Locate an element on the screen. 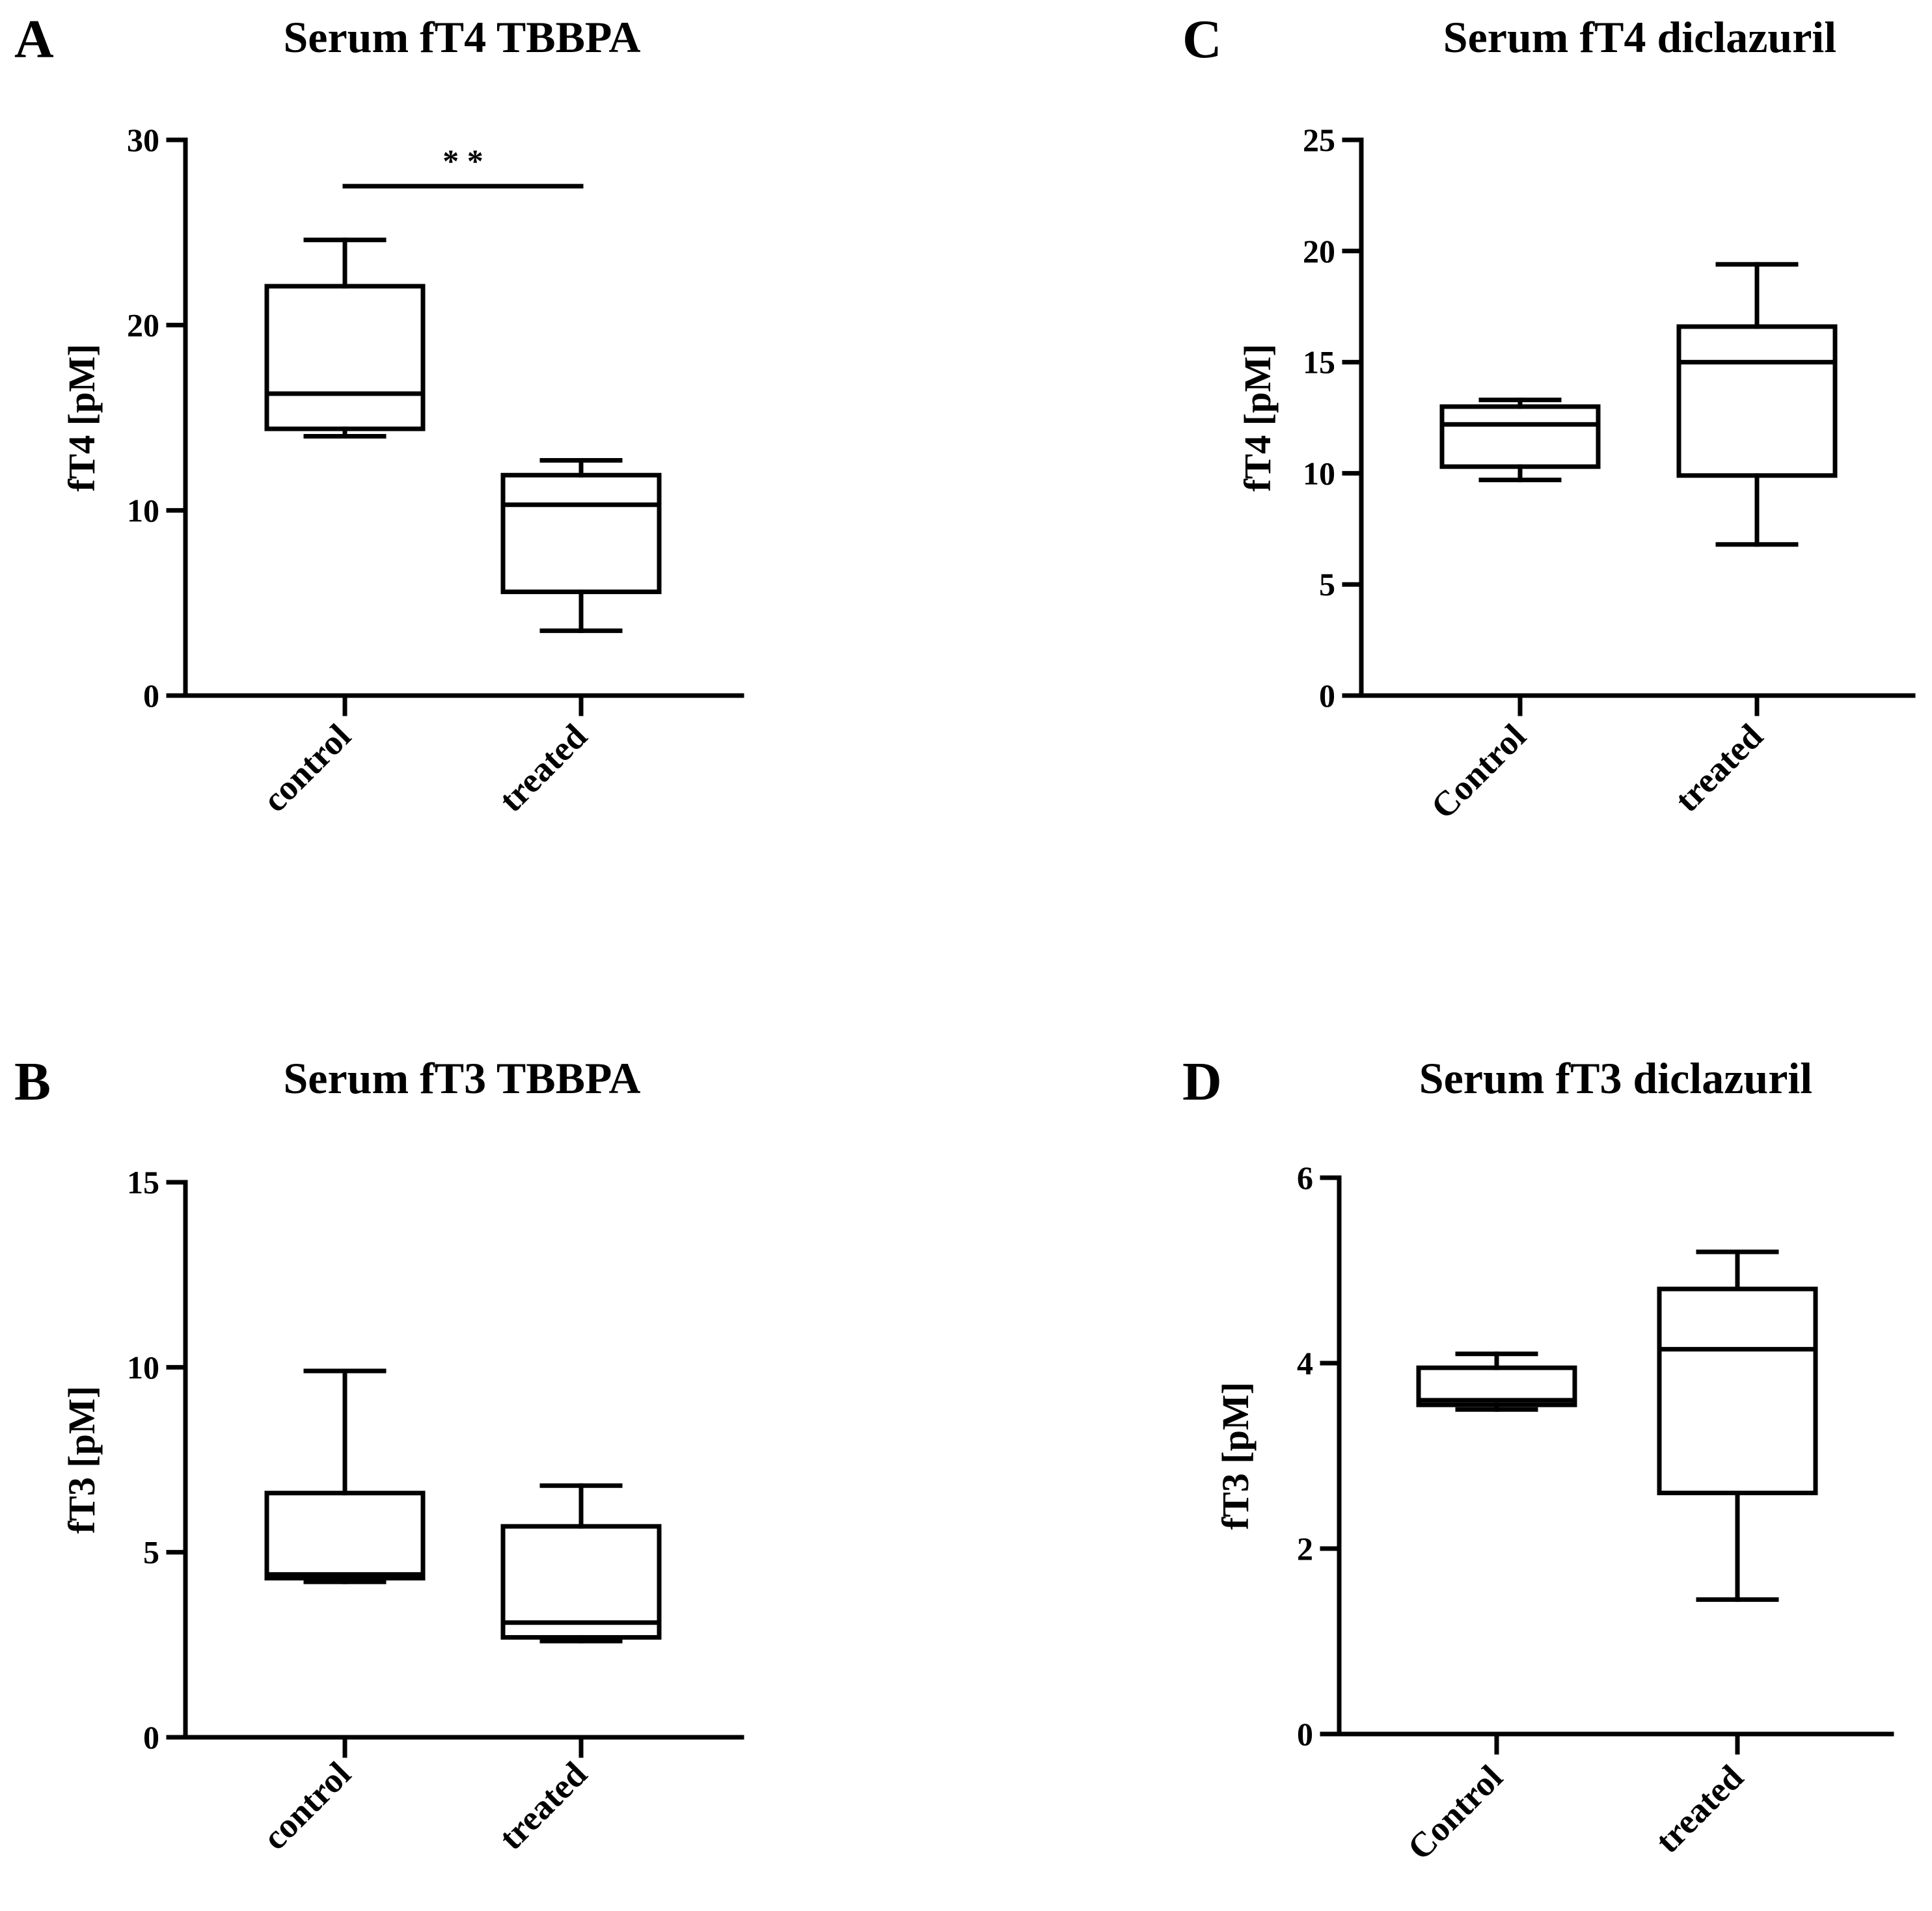 Image resolution: width=1932 pixels, height=1911 pixels. y-tick-label: 6 is located at coordinates (1305, 1177).